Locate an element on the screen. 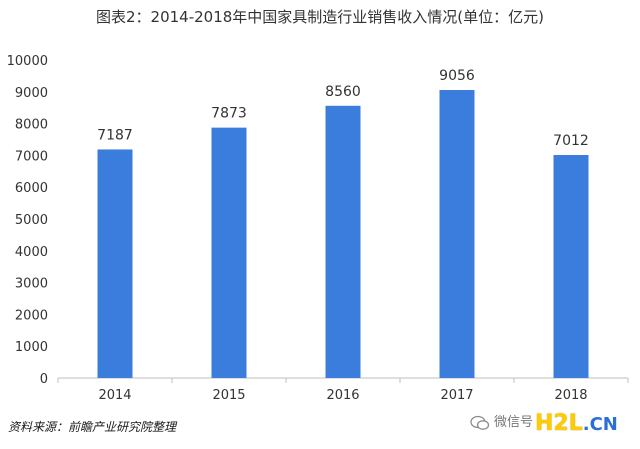  wechat-label: 微信号 is located at coordinates (514, 422).